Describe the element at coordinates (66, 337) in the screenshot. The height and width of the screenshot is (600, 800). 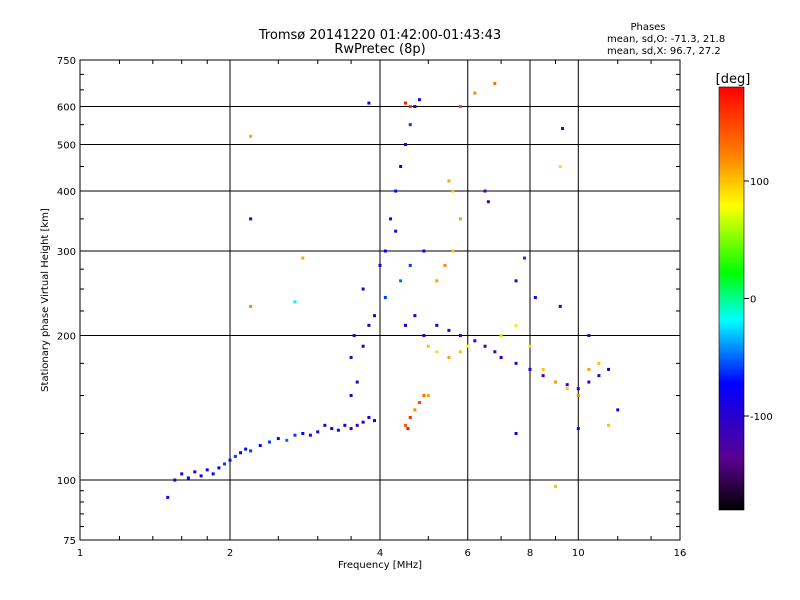
I see `y-tick-label: 200` at that location.